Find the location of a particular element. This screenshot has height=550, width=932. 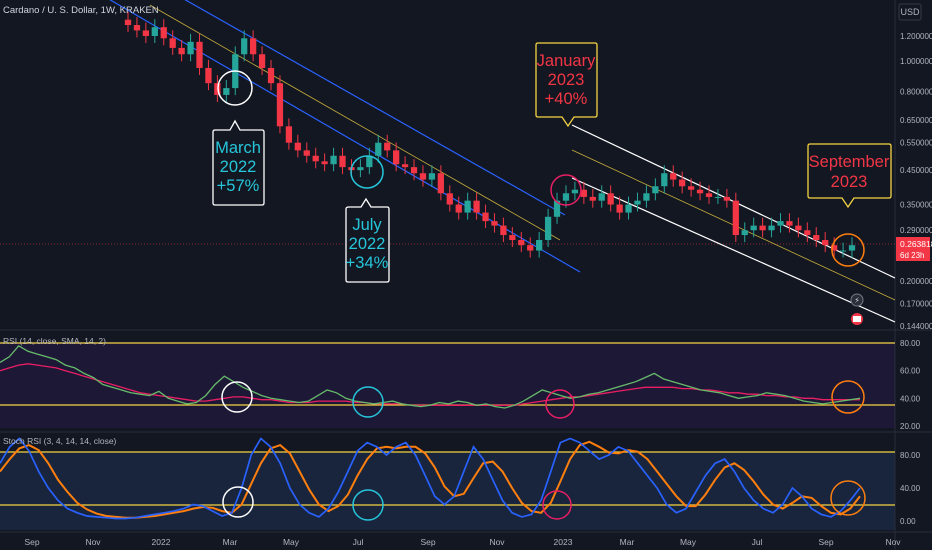

time-tick-label: 2022 is located at coordinates (161, 542).